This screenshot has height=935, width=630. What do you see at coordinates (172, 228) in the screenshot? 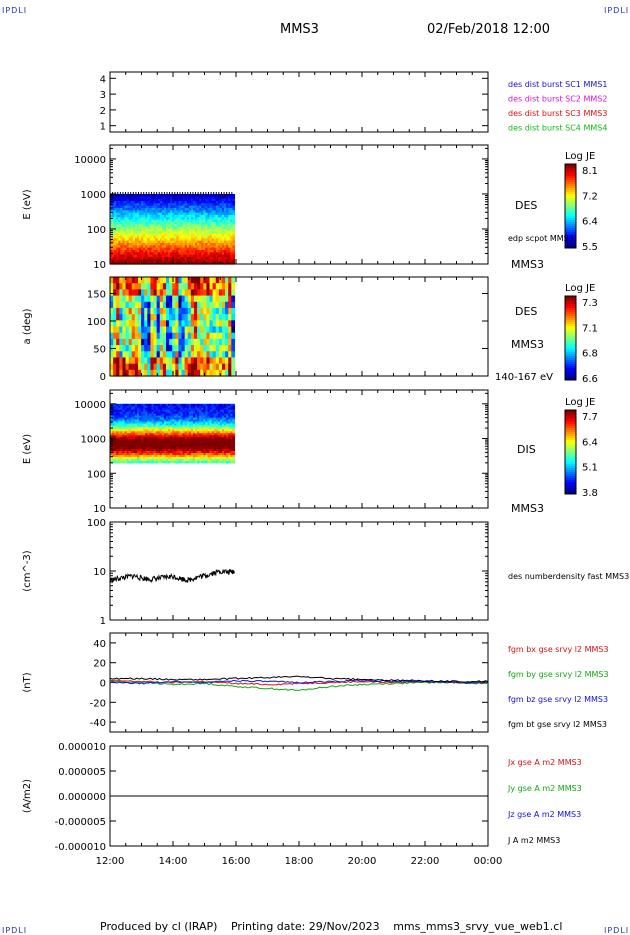
I see `des-energy-spectrogram` at bounding box center [172, 228].